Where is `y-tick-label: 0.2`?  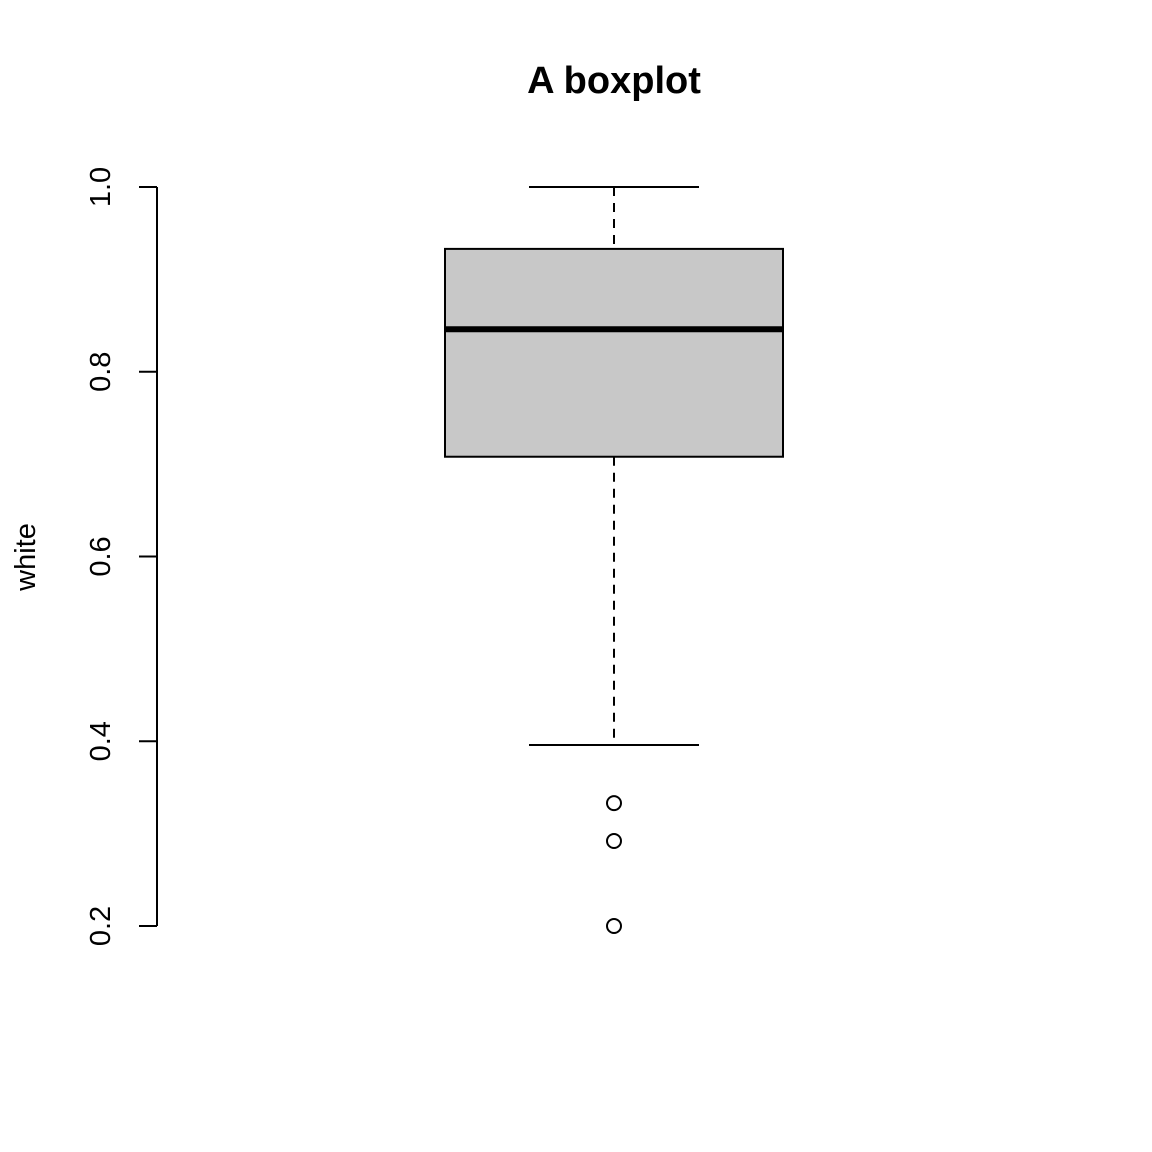 y-tick-label: 0.2 is located at coordinates (101, 926).